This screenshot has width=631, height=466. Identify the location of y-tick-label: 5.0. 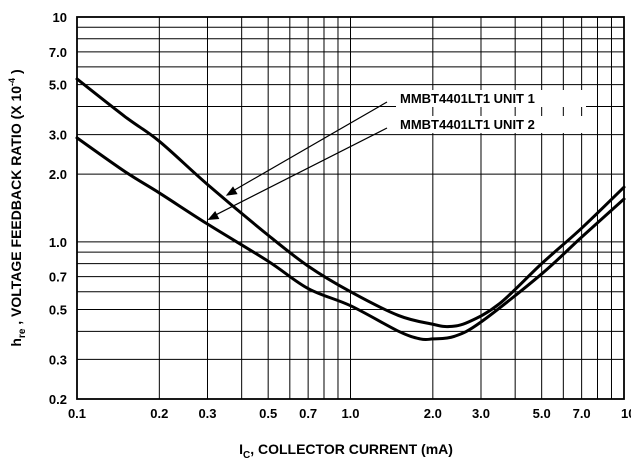
(58, 85).